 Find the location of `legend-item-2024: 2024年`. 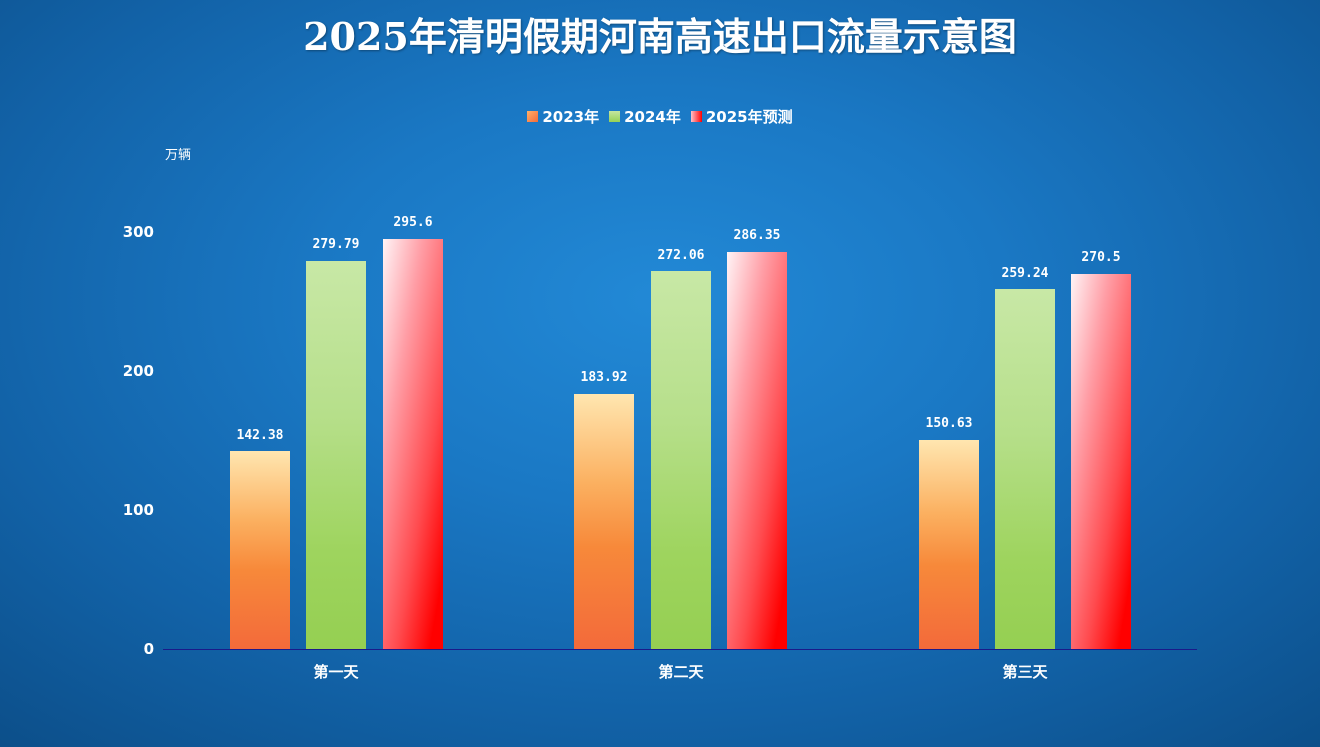

legend-item-2024: 2024年 is located at coordinates (645, 116).